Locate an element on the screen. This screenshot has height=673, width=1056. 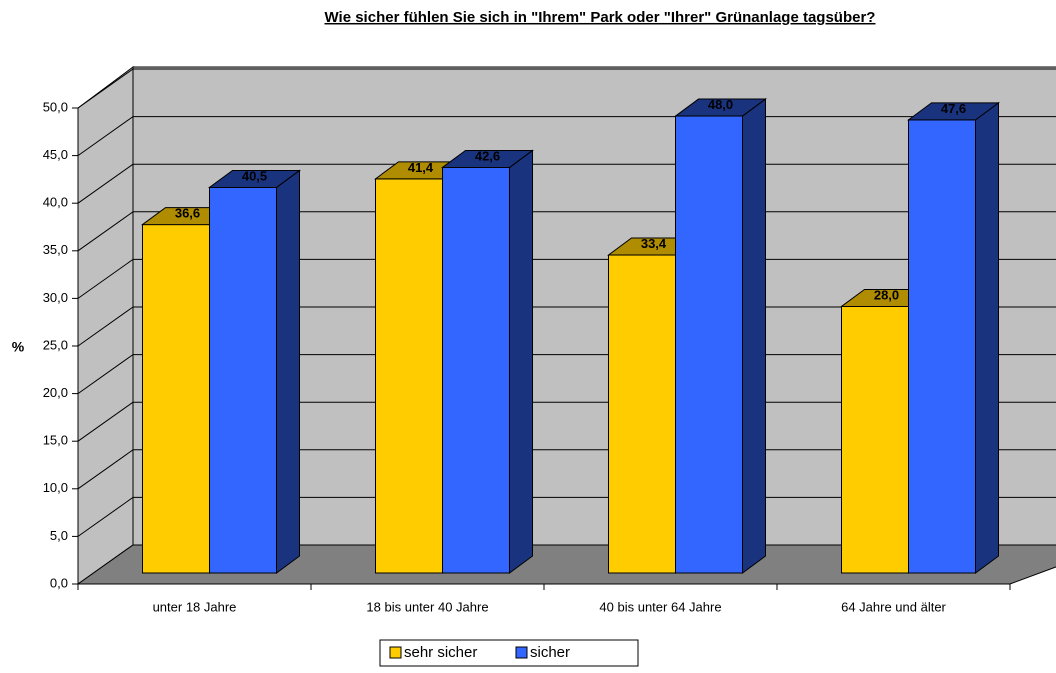
y-tick-label: 50,0 is located at coordinates (55, 106).